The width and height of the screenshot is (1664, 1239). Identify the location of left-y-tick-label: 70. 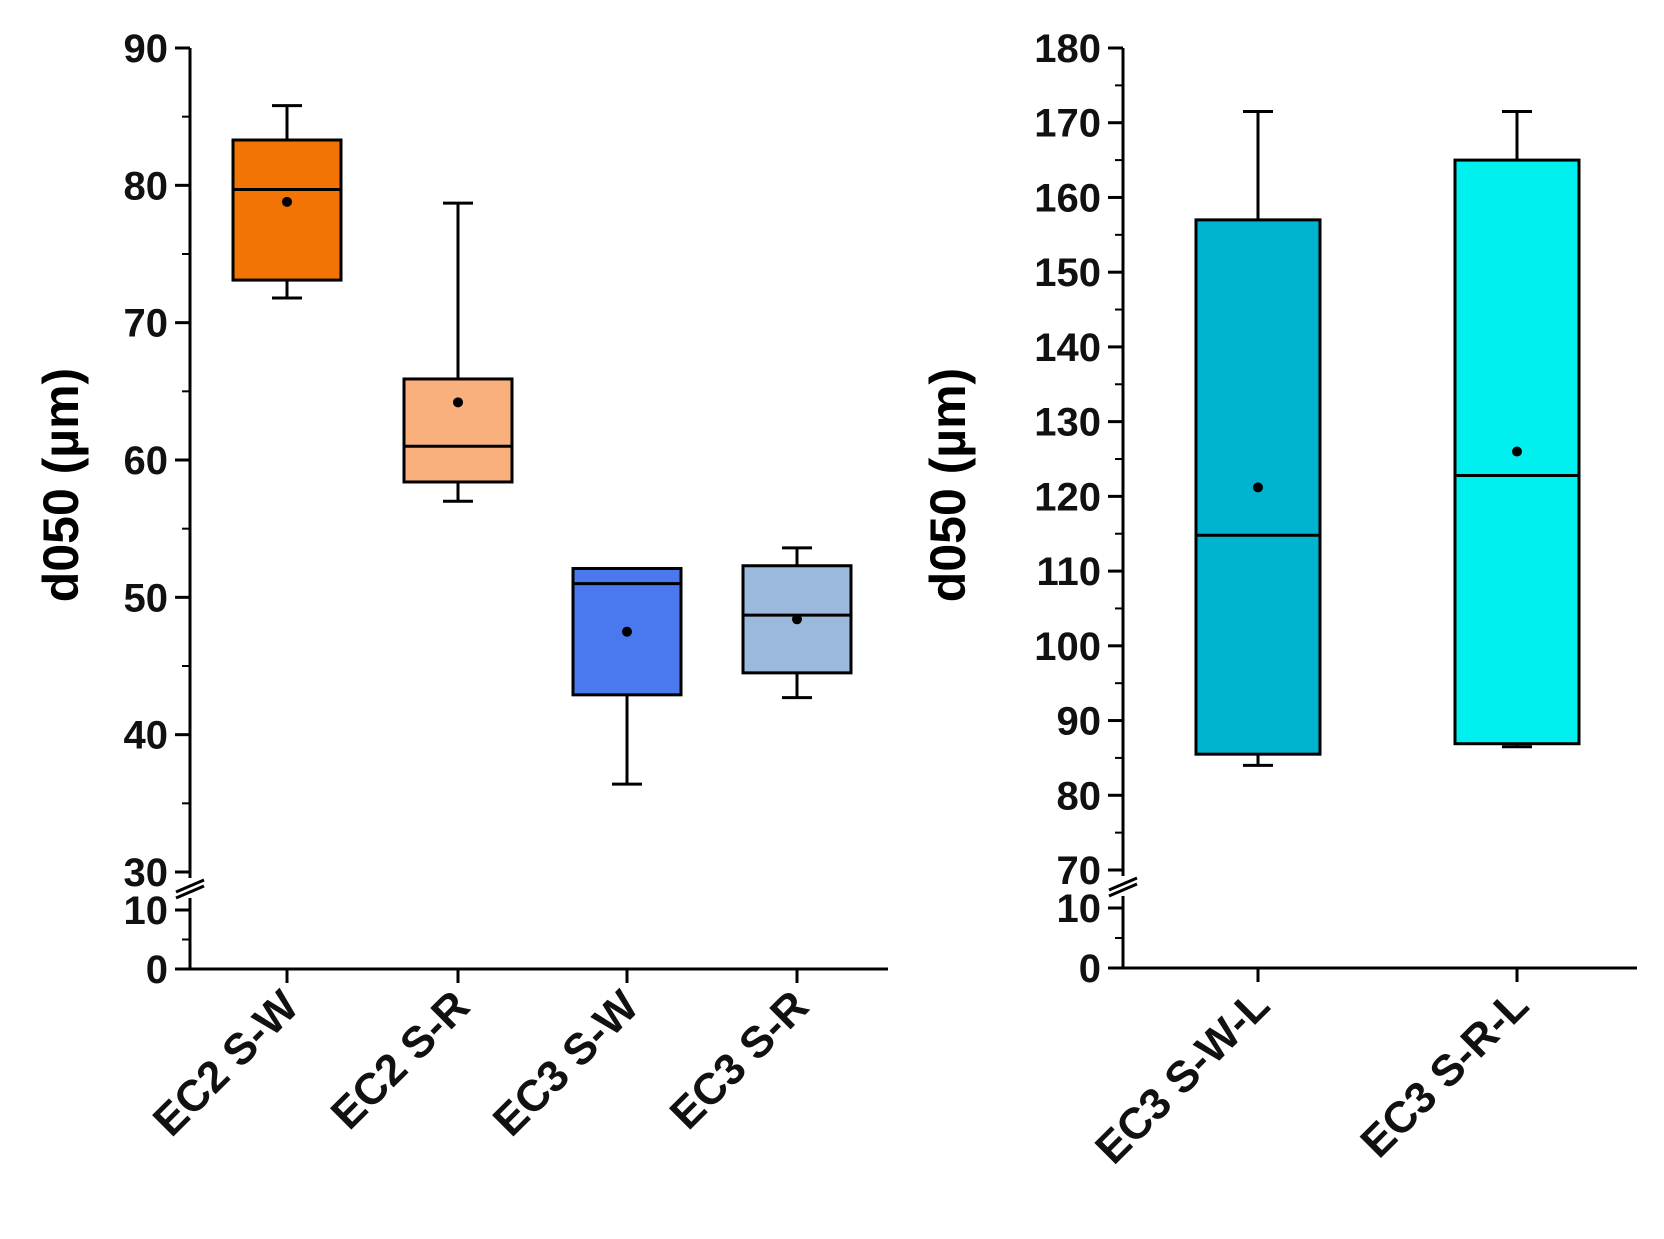
(146, 324).